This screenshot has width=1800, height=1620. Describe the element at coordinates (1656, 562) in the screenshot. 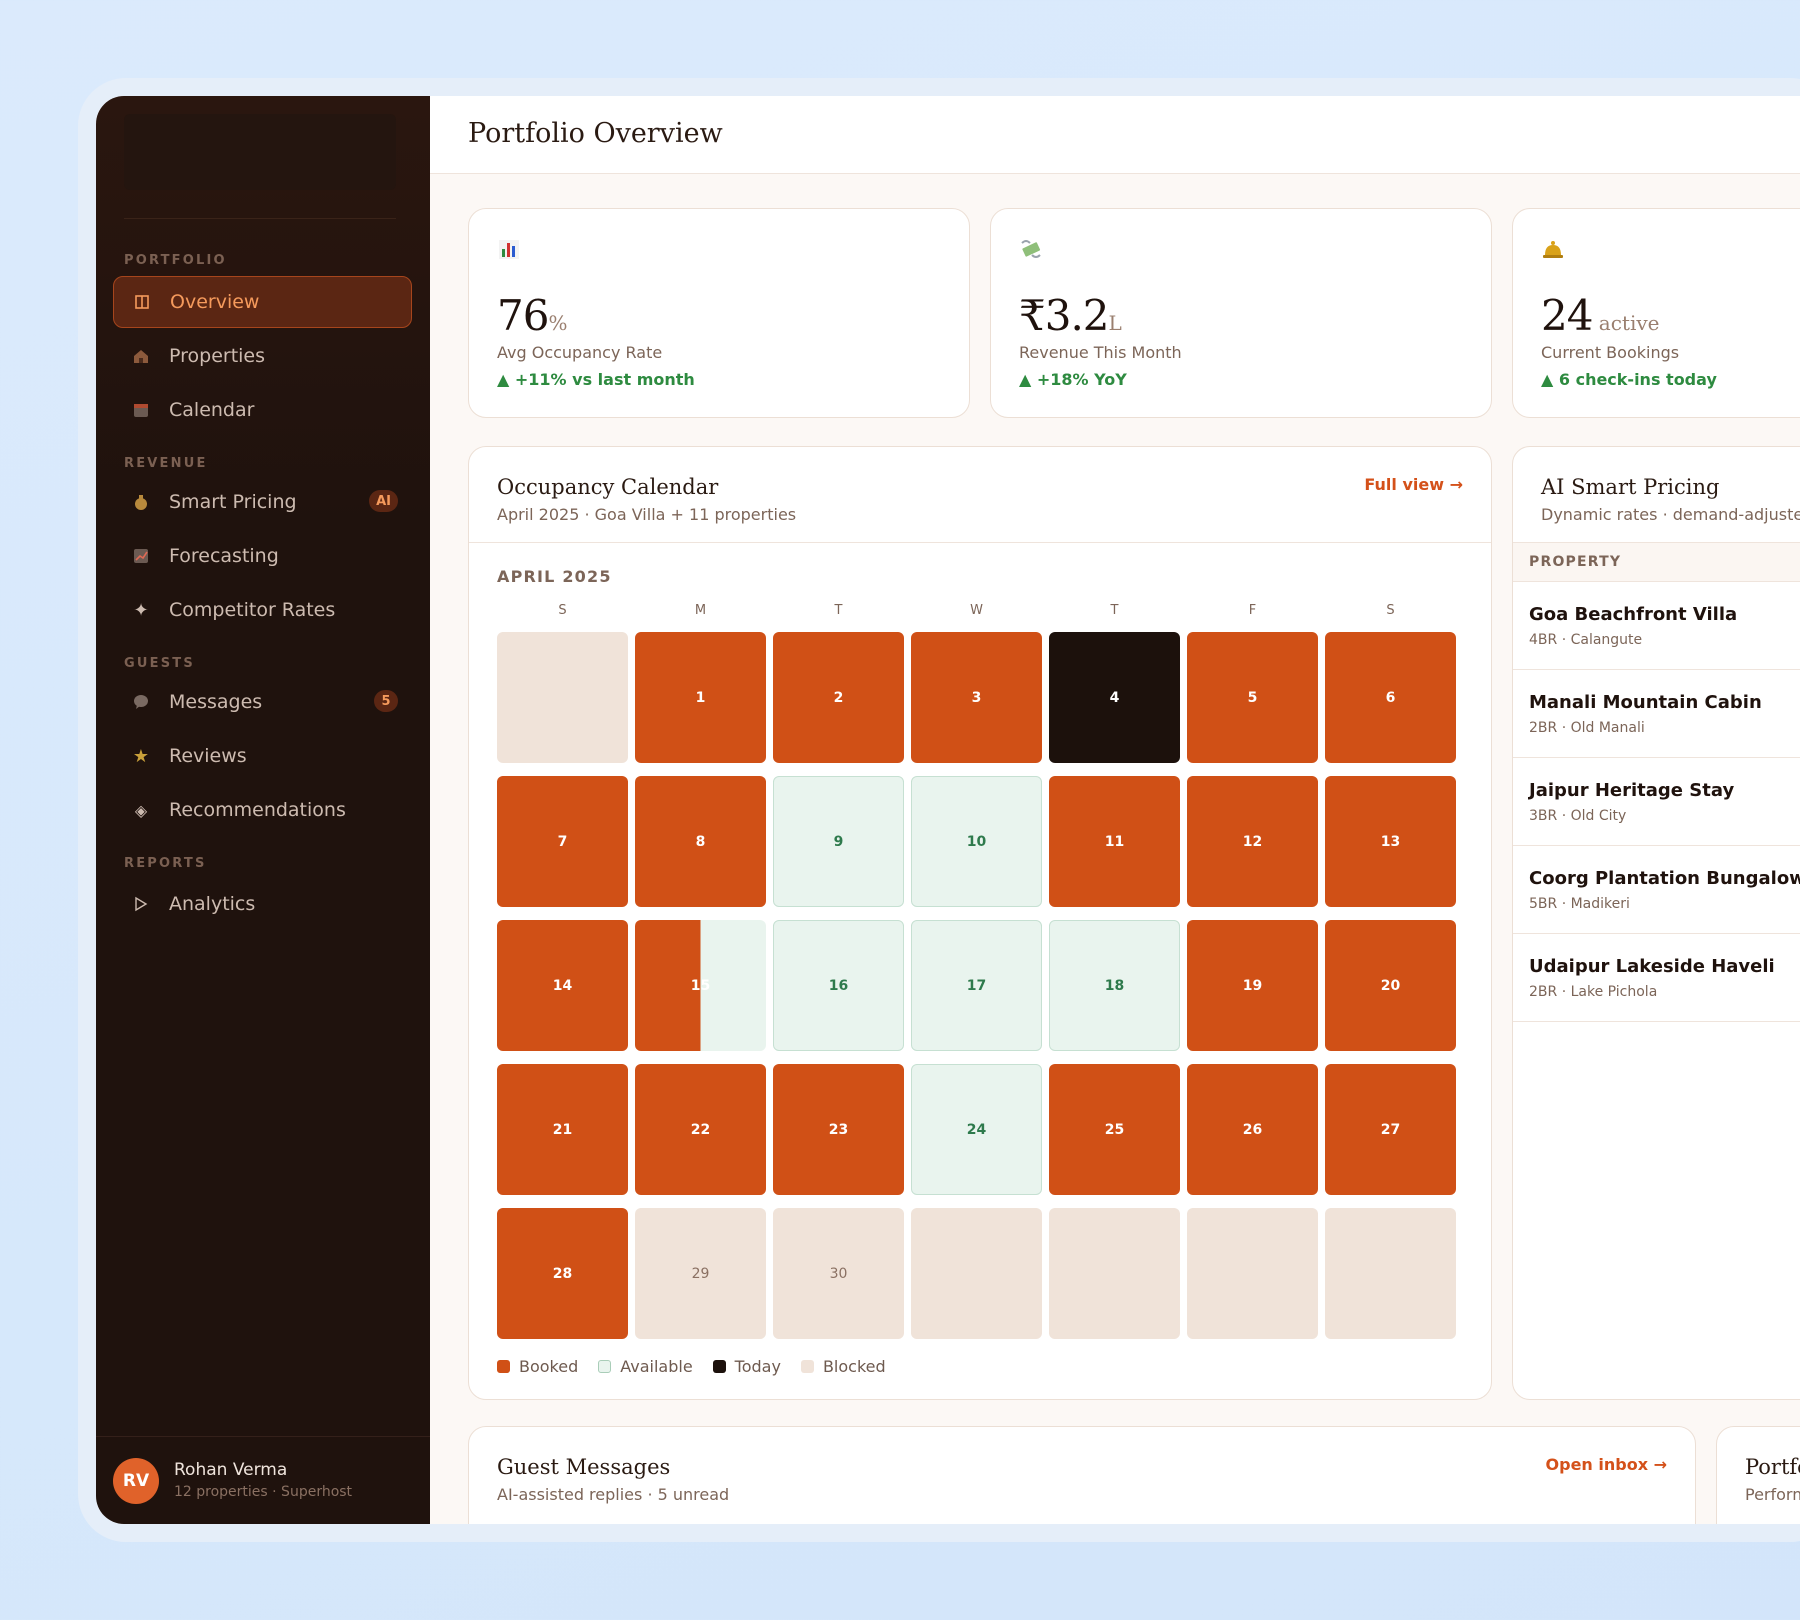

I see `table-header: PROPERTY` at that location.